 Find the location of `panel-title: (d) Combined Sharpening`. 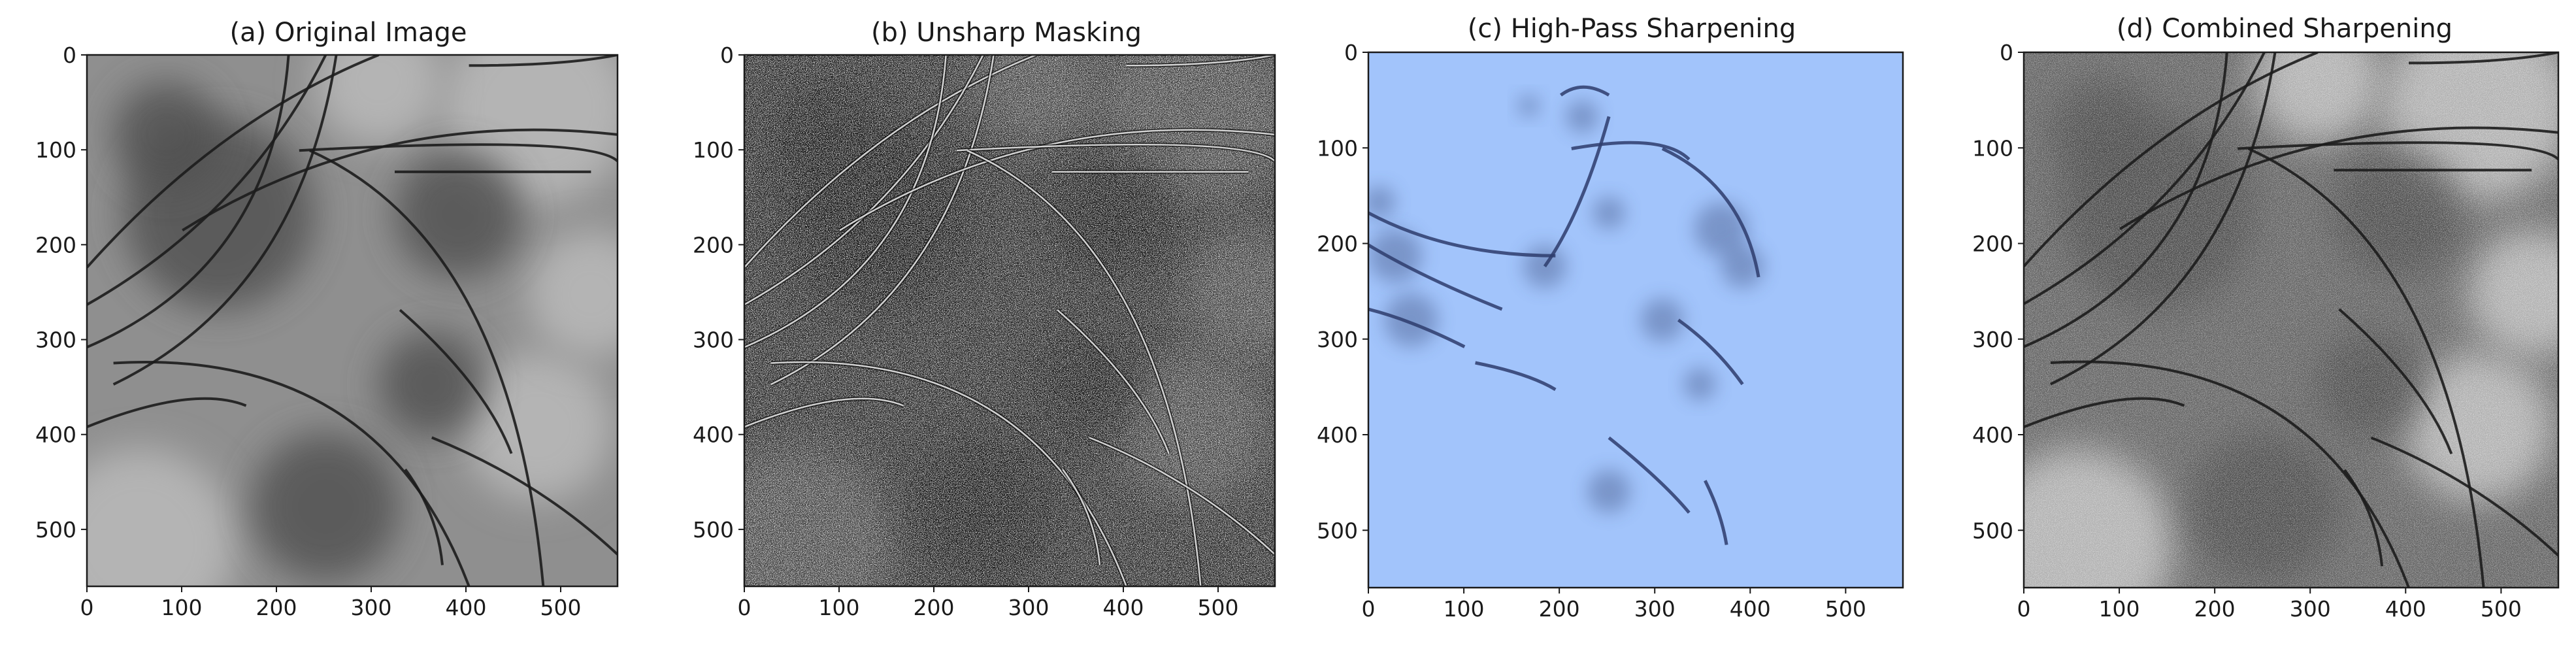

panel-title: (d) Combined Sharpening is located at coordinates (2284, 29).